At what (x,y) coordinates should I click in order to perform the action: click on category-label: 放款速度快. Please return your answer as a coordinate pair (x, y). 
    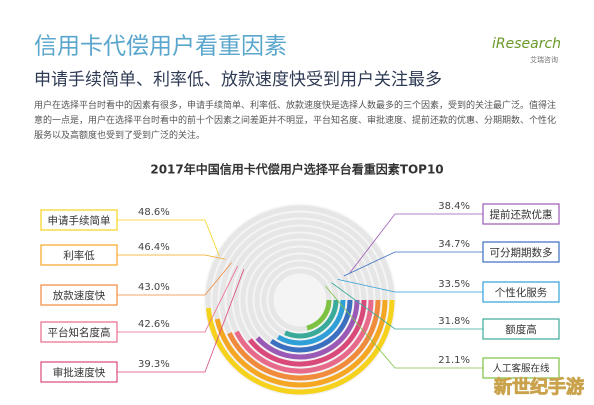
    Looking at the image, I should click on (79, 295).